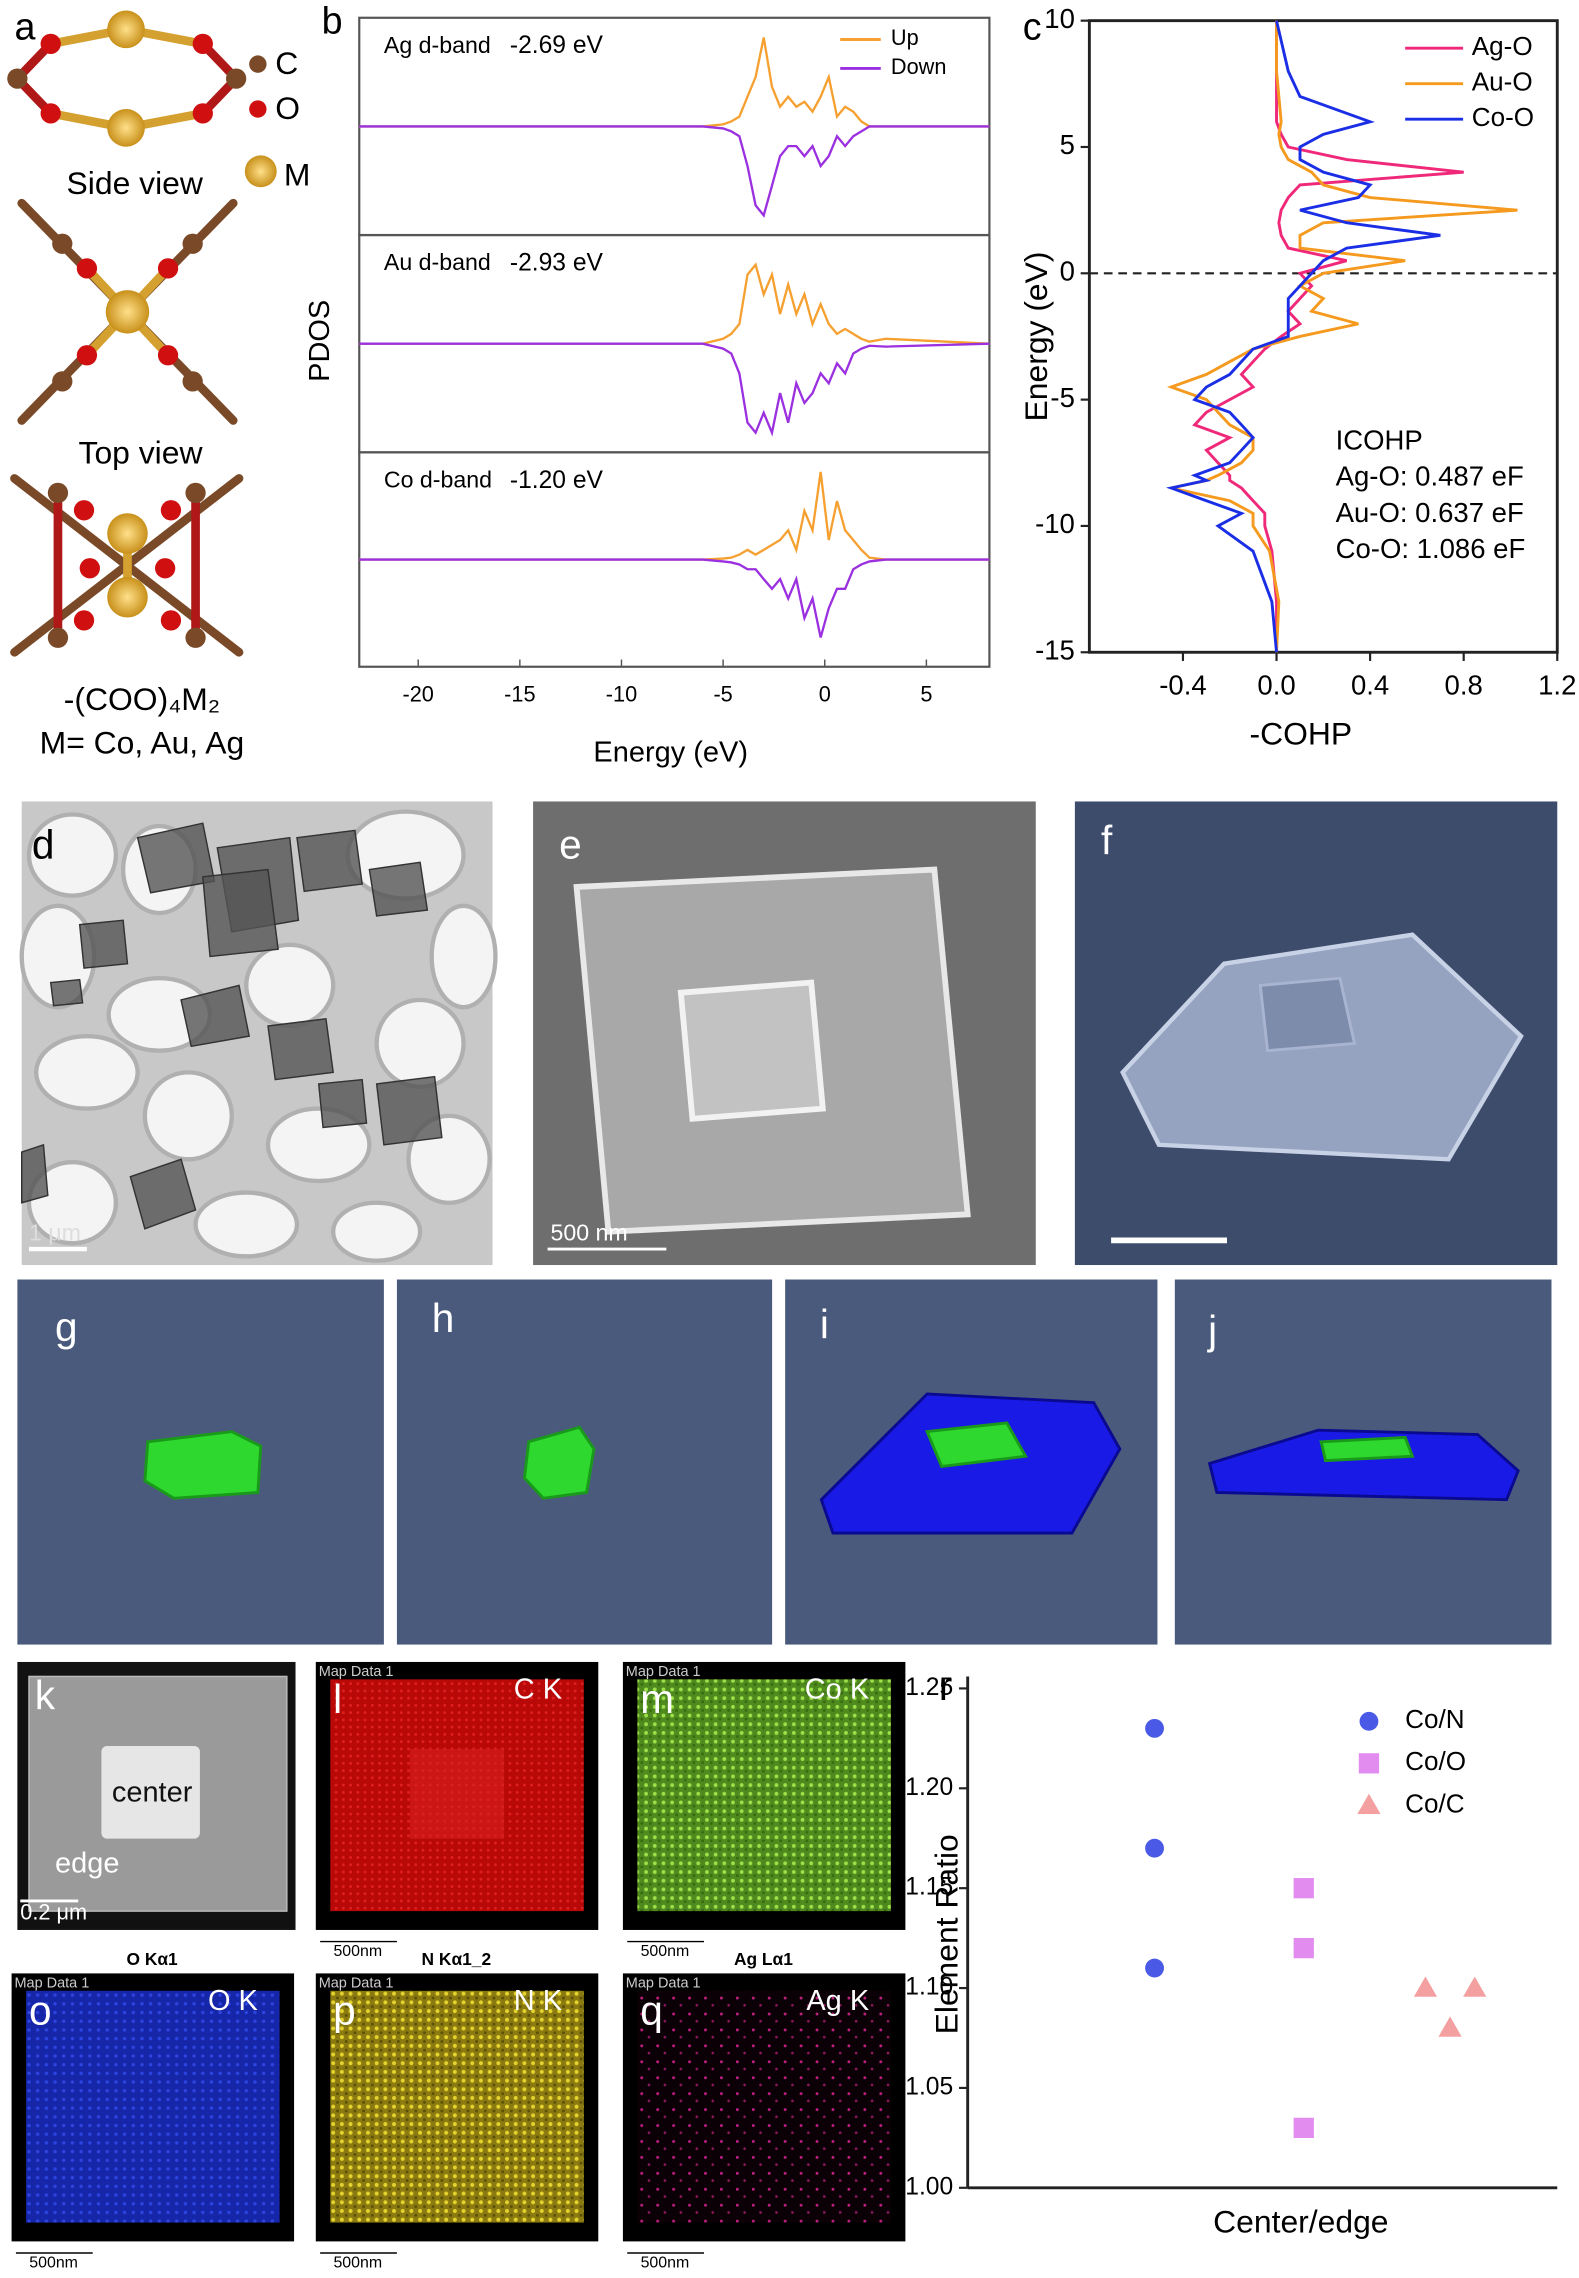 The width and height of the screenshot is (1579, 2278). Describe the element at coordinates (1430, 512) in the screenshot. I see `annotation: Au-O: 0.637 eF` at that location.